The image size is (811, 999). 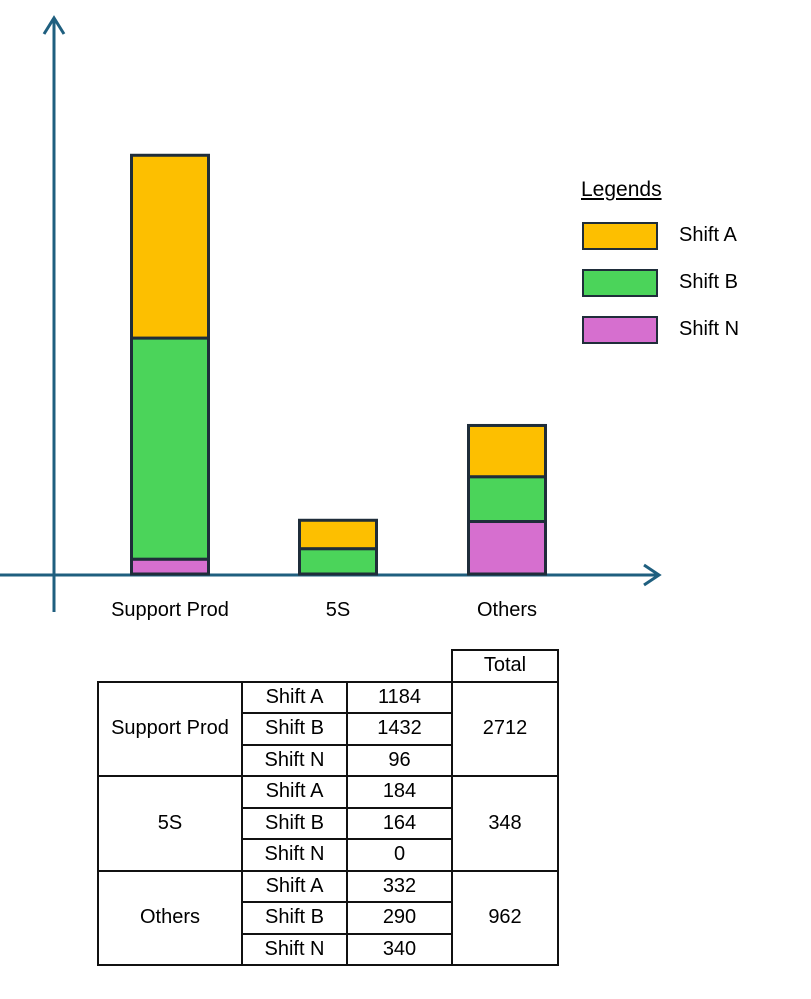 I want to click on category-cell: Support Prod, so click(x=170, y=728).